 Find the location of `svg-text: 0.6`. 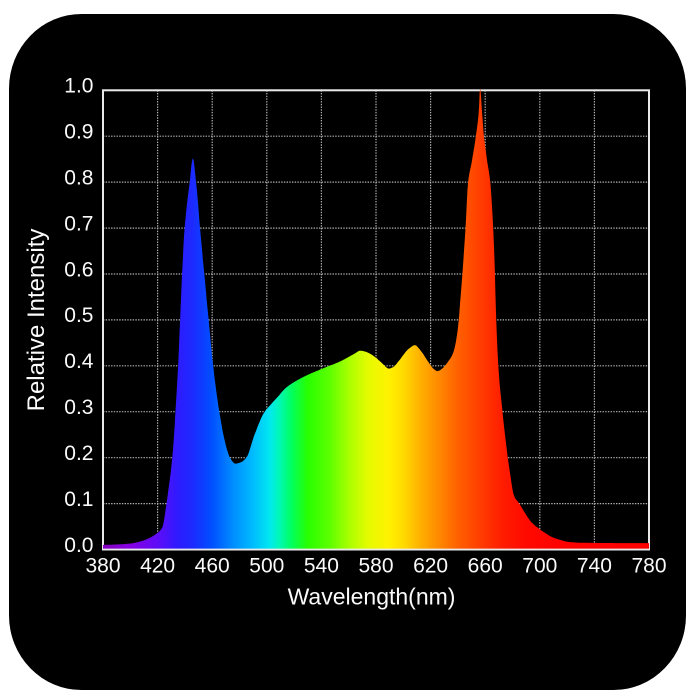

svg-text: 0.6 is located at coordinates (78, 269).